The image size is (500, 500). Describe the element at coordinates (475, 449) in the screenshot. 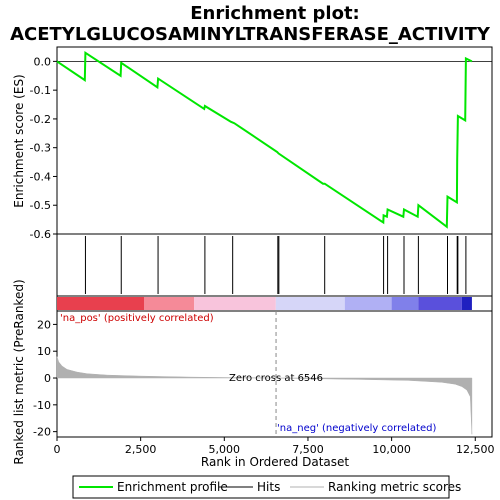

I see `x-tick-label: 12,500` at that location.